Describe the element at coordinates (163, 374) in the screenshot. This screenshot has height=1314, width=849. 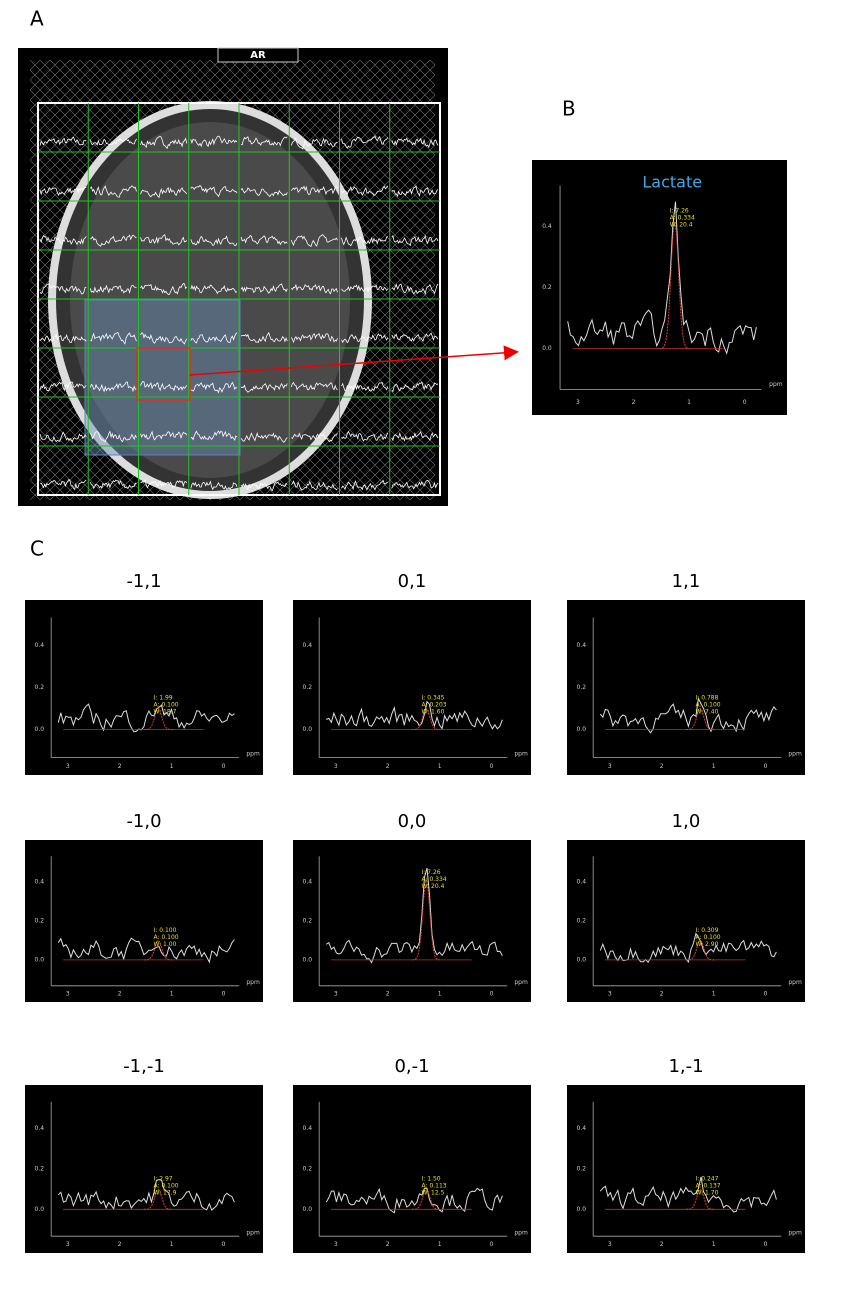
I see `selected-voxel` at that location.